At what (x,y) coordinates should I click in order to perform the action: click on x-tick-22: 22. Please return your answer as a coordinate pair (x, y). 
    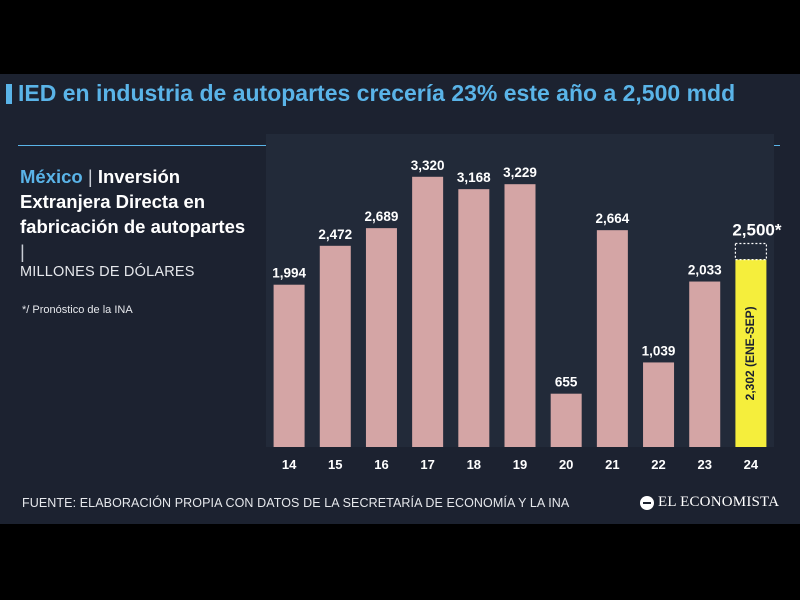
    Looking at the image, I should click on (658, 464).